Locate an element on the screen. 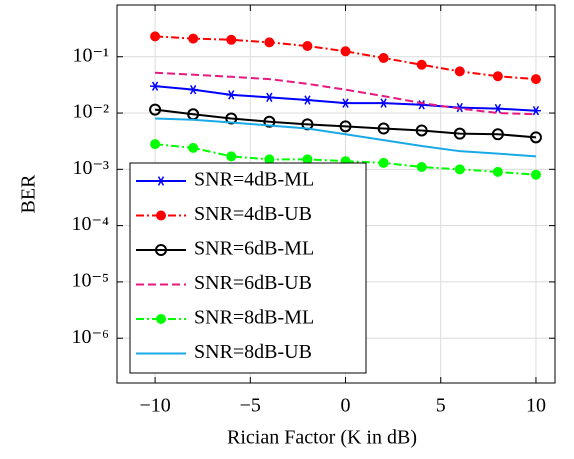 This screenshot has width=574, height=459. legend-label: SNR=8dB-ML is located at coordinates (254, 318).